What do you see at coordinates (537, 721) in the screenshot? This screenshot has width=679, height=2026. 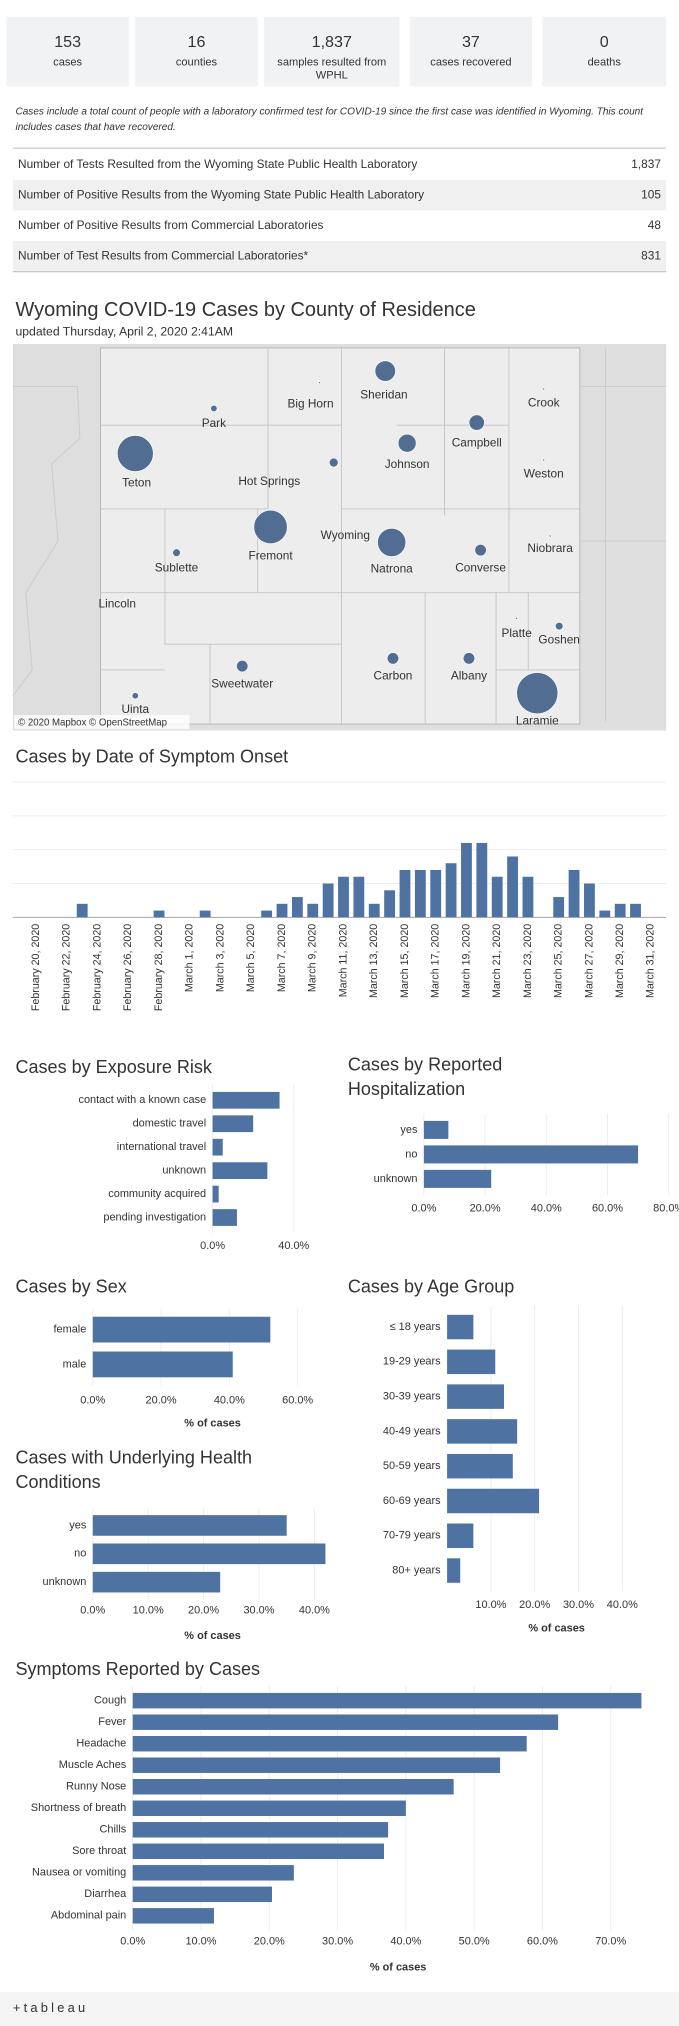 I see `county-label: Laramie` at bounding box center [537, 721].